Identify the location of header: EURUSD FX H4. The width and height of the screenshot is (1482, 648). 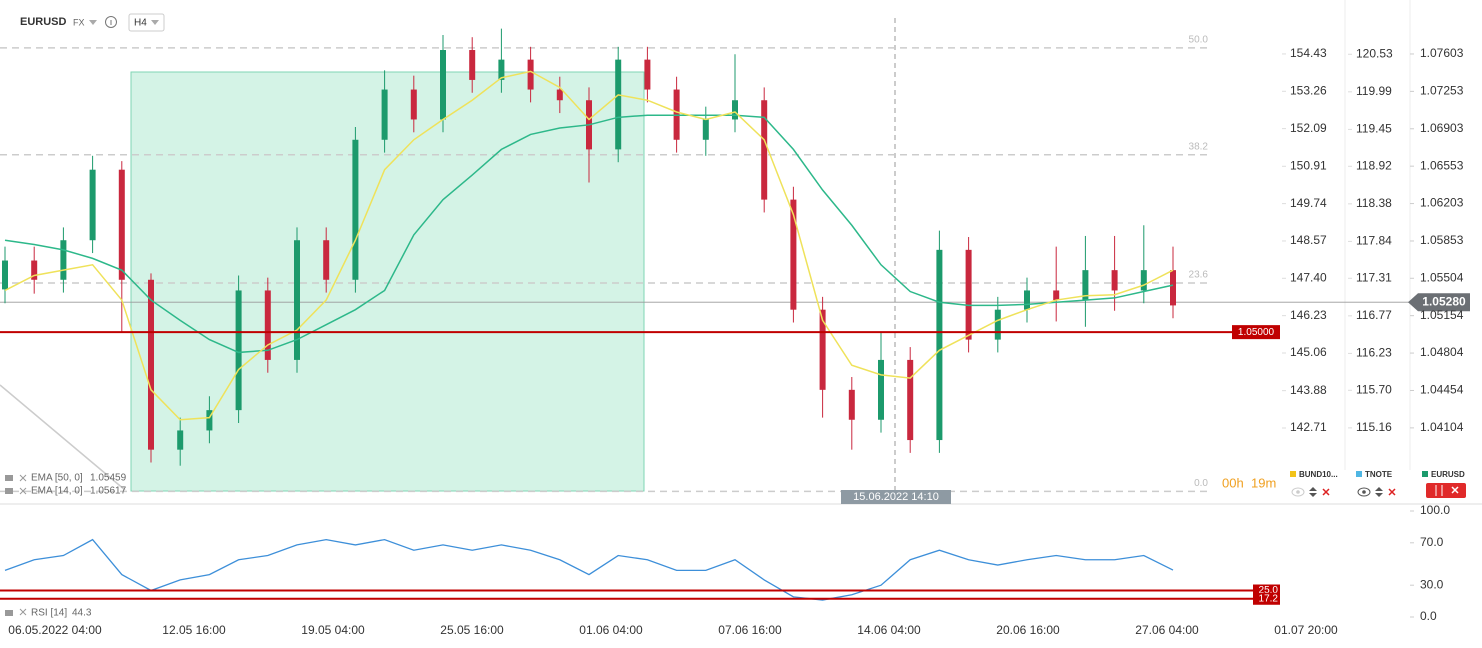
(92, 22).